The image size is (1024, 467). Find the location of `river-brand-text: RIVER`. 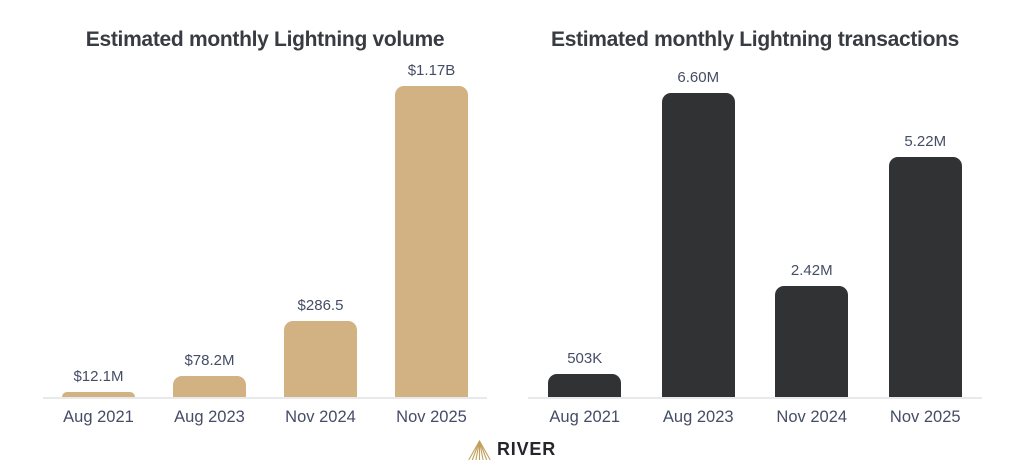

river-brand-text: RIVER is located at coordinates (526, 449).